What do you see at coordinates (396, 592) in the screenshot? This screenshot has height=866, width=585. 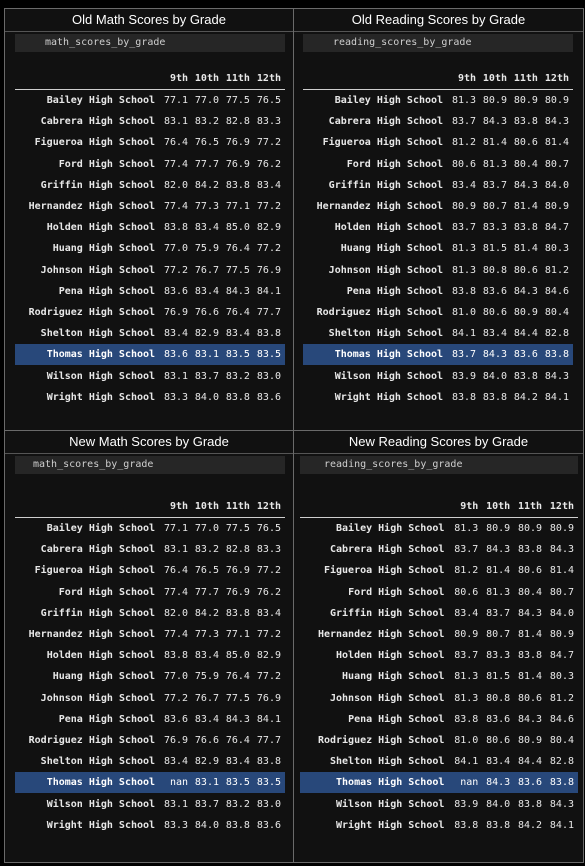 I see `school-name: Ford High School` at bounding box center [396, 592].